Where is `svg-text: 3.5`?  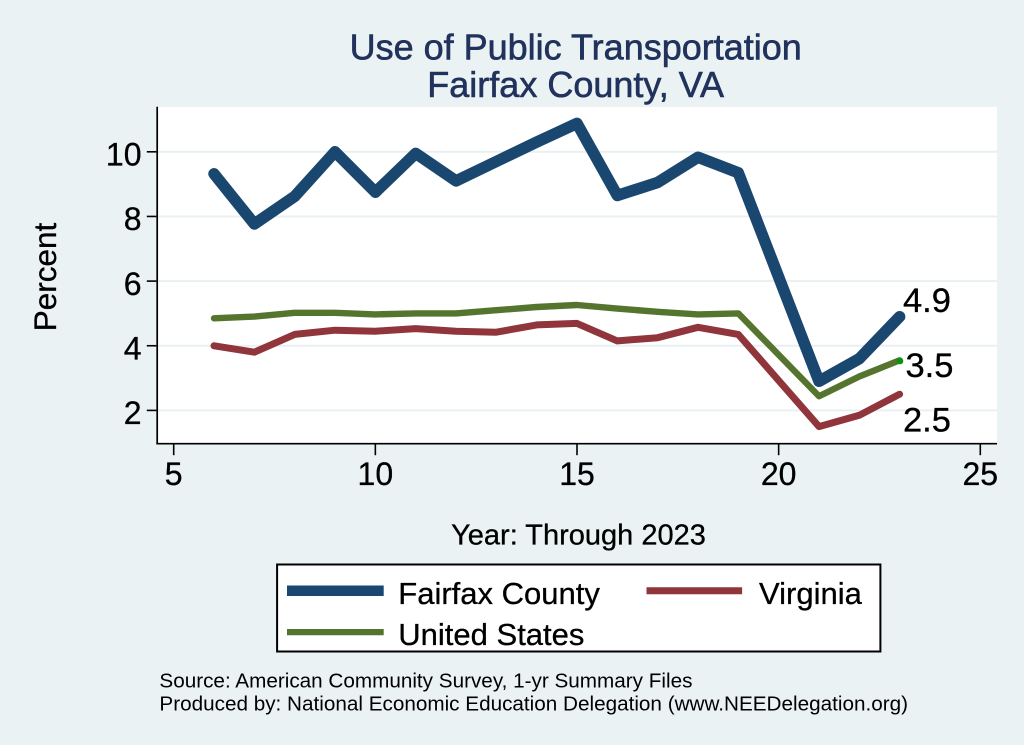
svg-text: 3.5 is located at coordinates (930, 366).